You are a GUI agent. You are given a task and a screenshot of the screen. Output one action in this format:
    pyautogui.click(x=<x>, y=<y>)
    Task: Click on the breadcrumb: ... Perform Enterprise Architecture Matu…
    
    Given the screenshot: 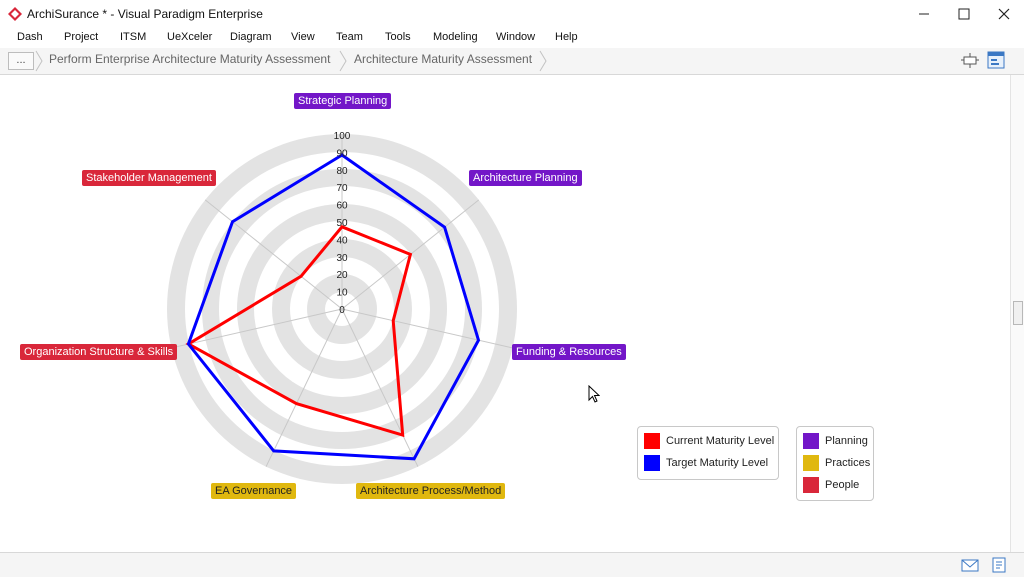 What is the action you would take?
    pyautogui.click(x=512, y=61)
    